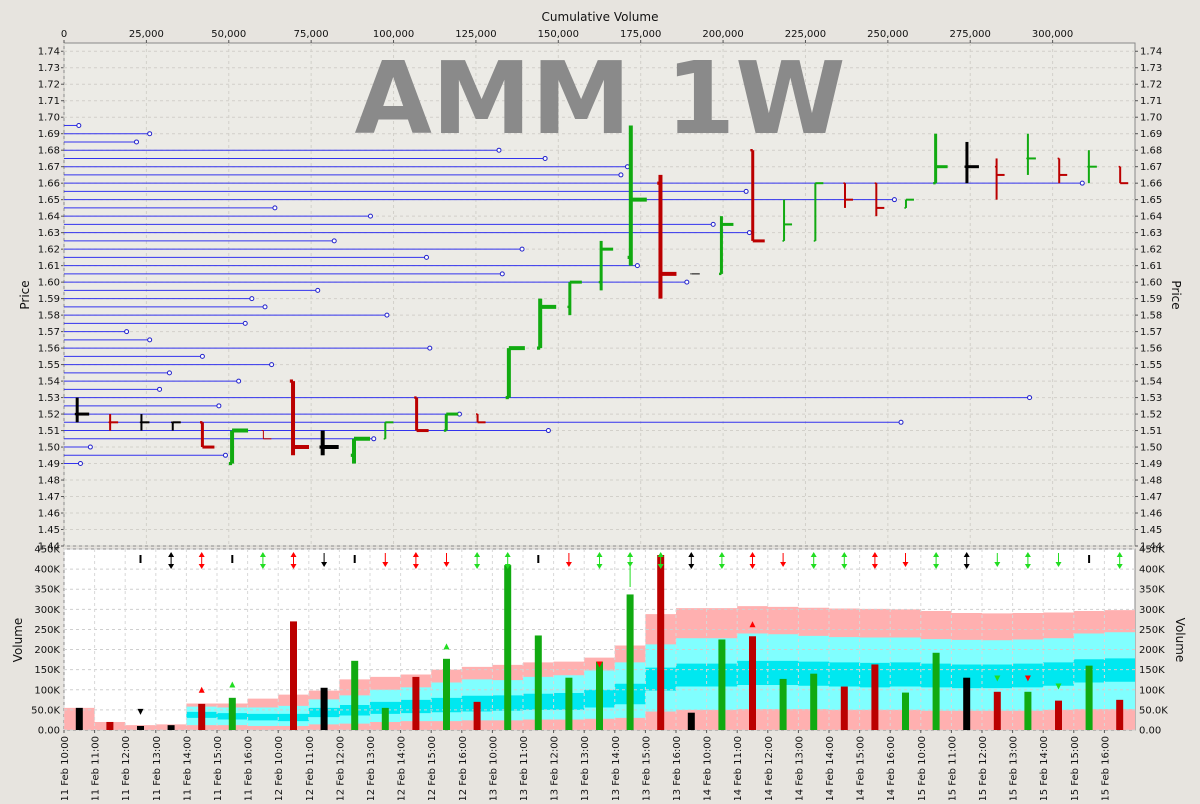 The image size is (1200, 804). I want to click on volume-tick-label-right: 200K, so click(1152, 650).